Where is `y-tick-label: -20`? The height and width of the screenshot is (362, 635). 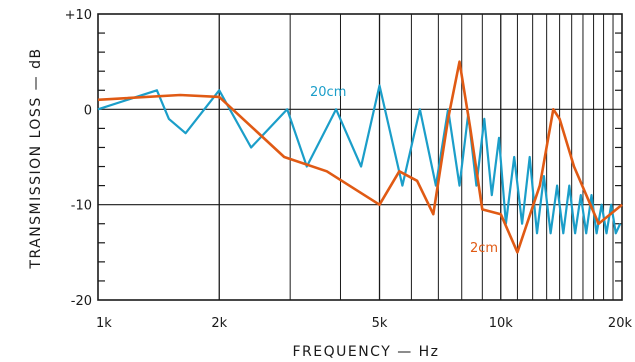 y-tick-label: -20 is located at coordinates (81, 301).